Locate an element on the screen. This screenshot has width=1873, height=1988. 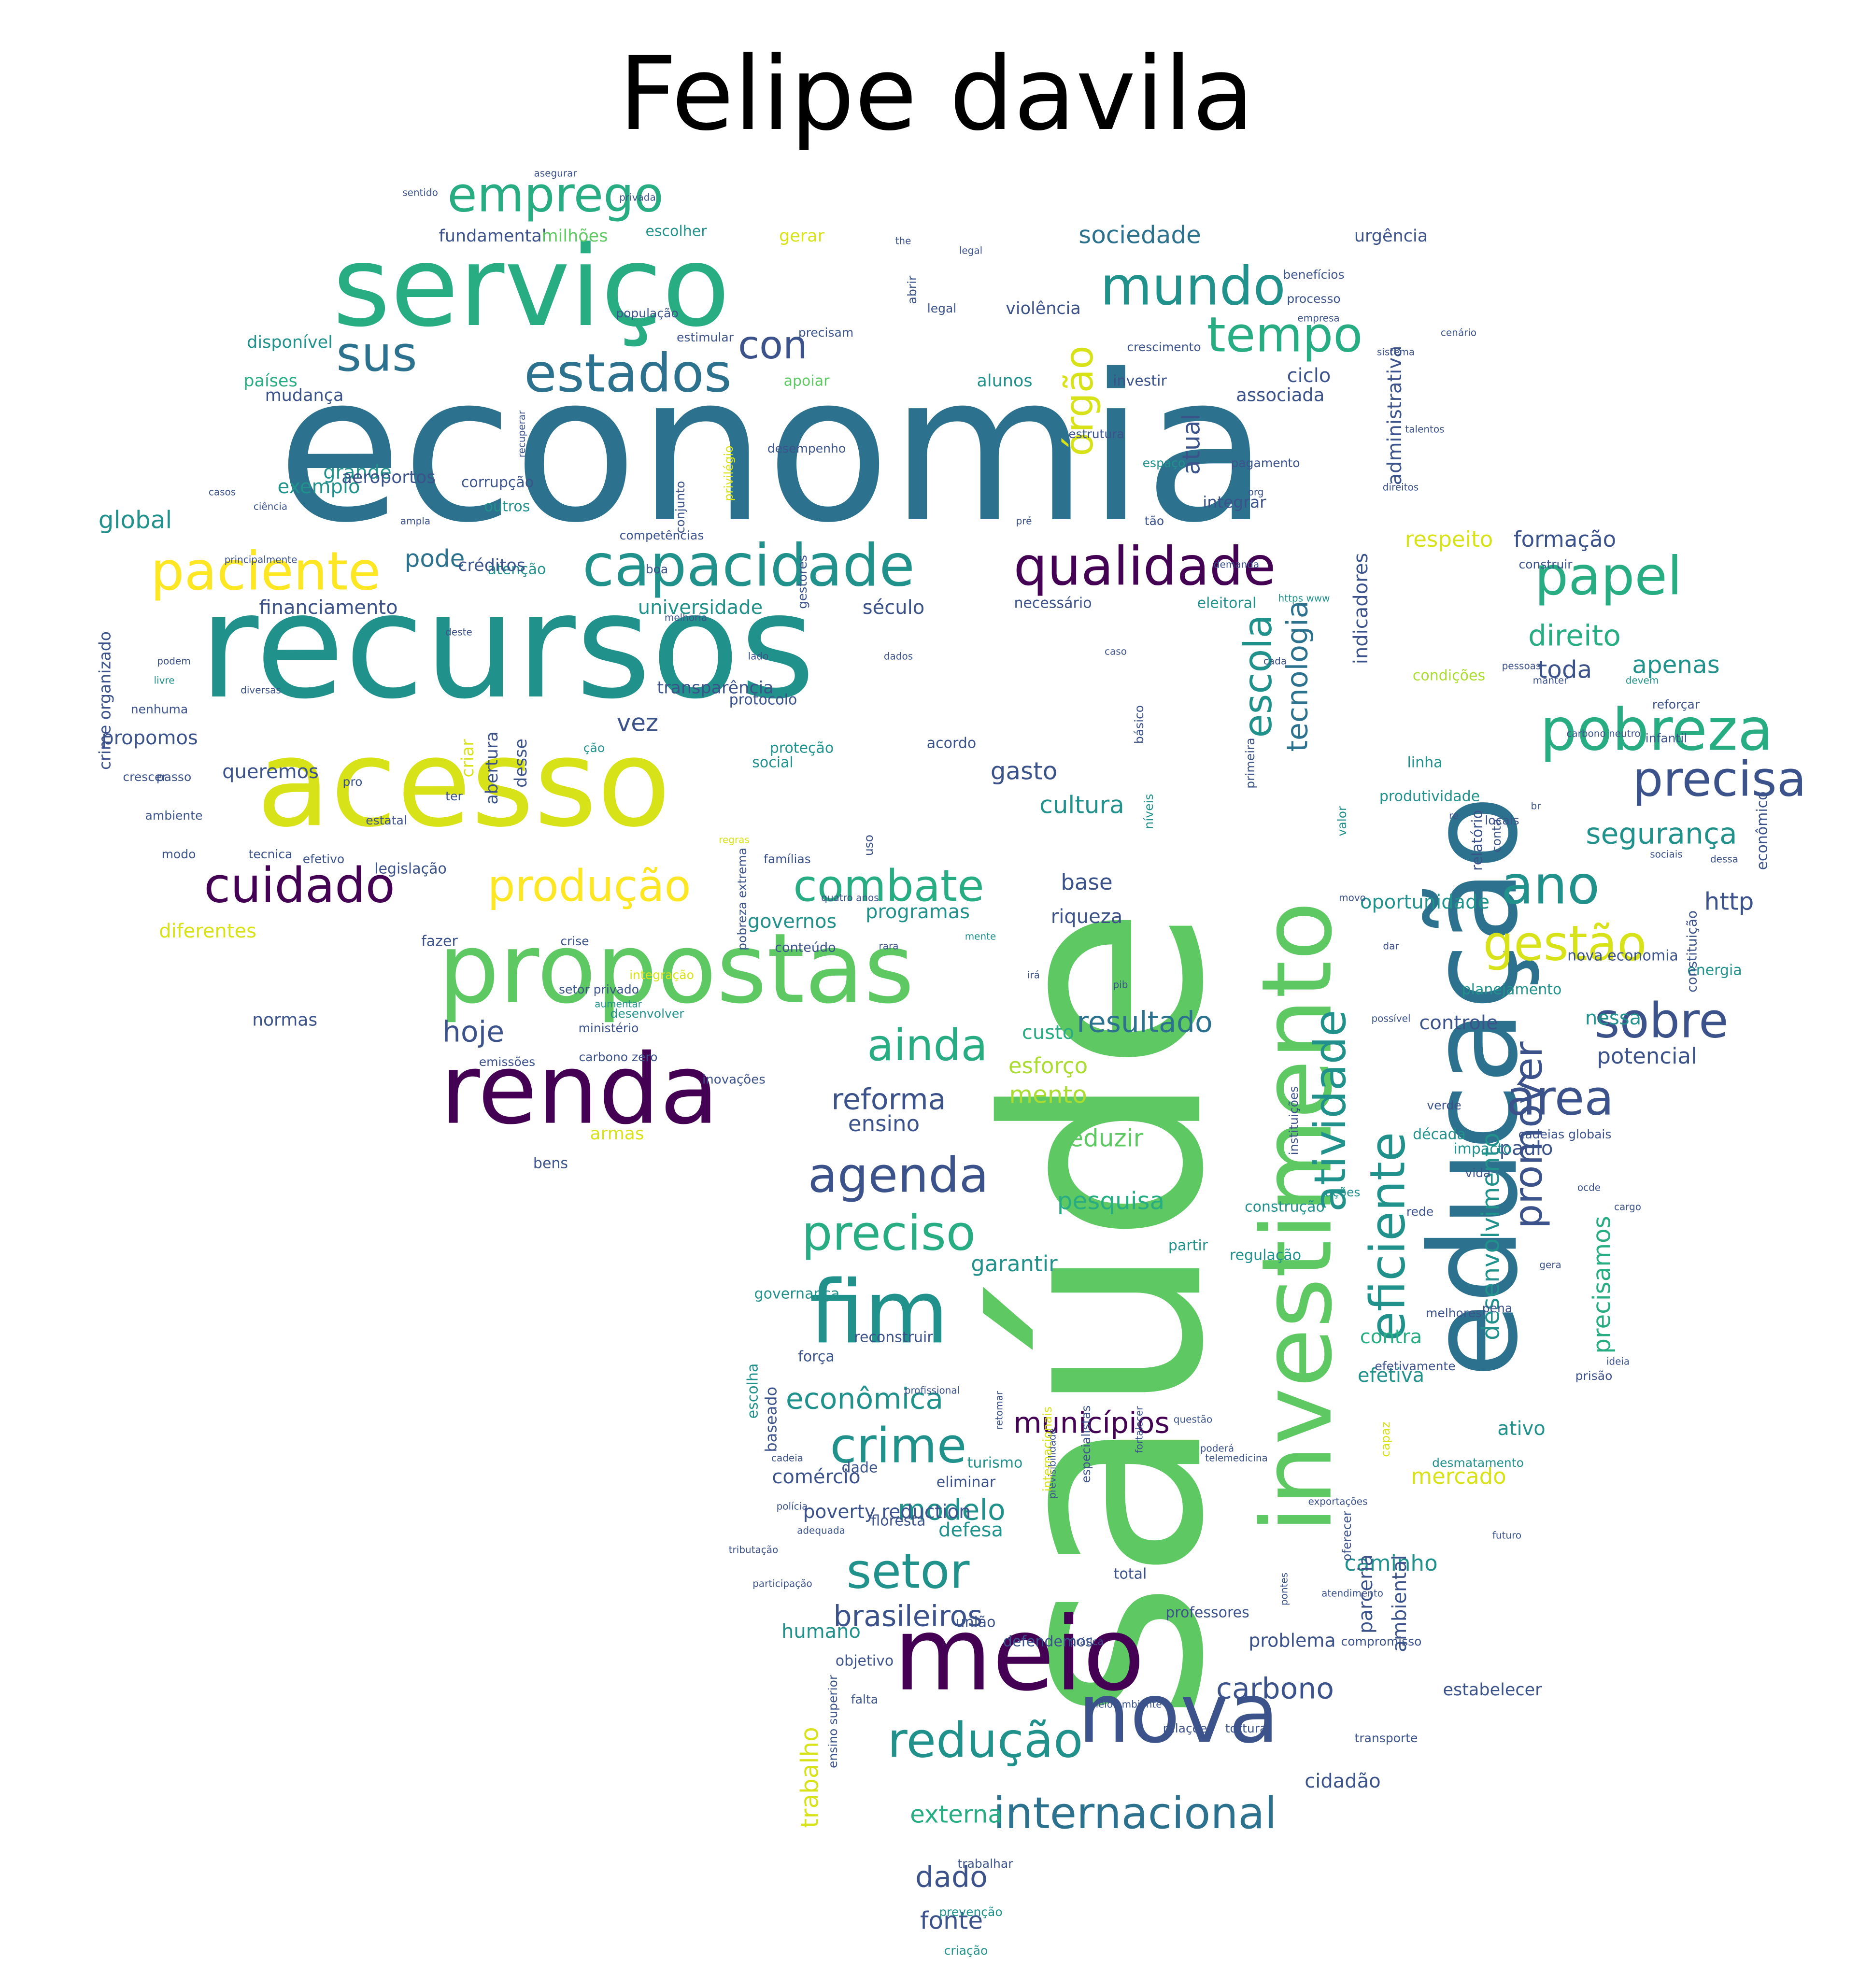
word-pode: pode is located at coordinates (435, 559).